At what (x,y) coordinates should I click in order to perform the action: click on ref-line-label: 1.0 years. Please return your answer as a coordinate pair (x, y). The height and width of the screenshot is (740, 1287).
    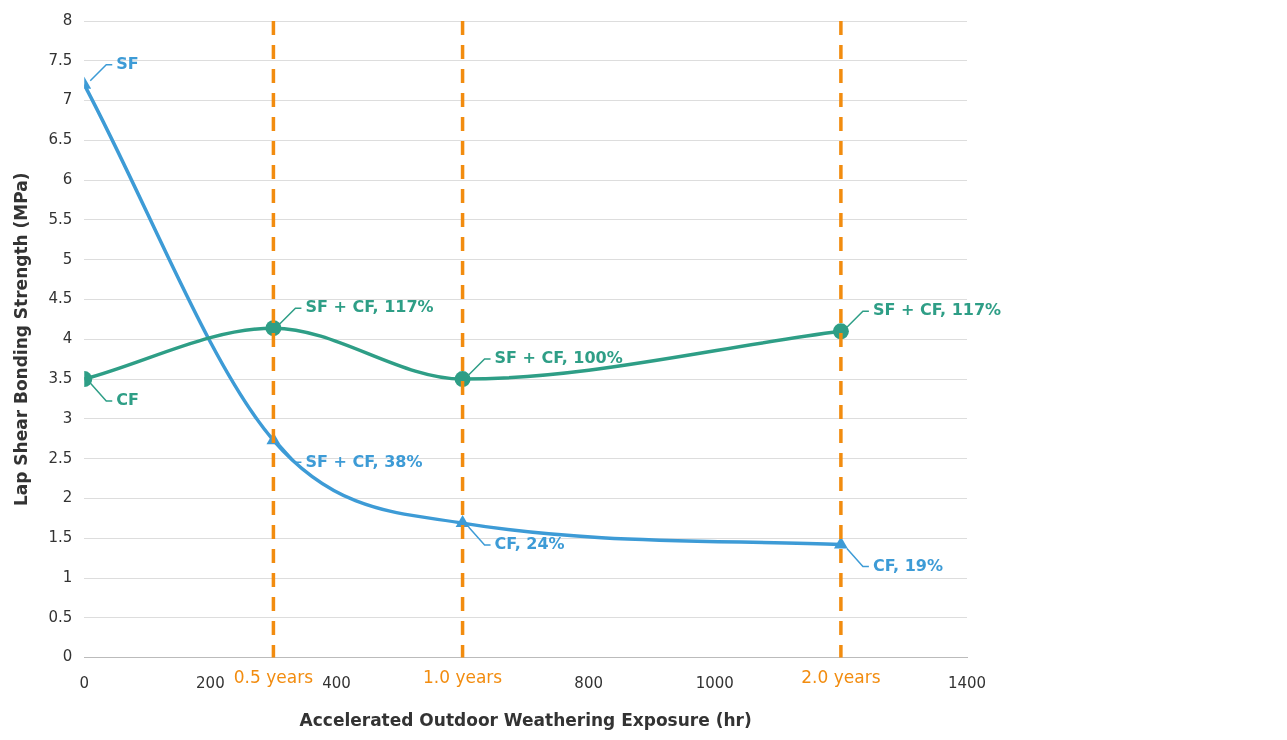
    Looking at the image, I should click on (462, 676).